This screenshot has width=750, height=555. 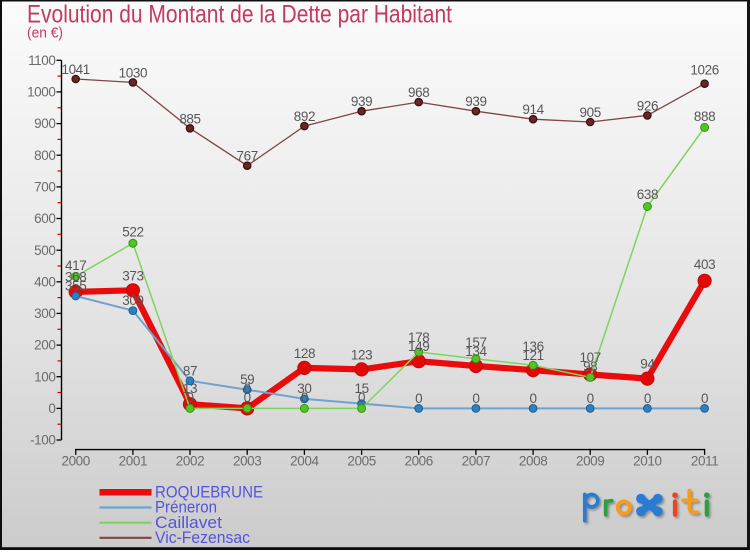 What do you see at coordinates (44, 187) in the screenshot?
I see `svg-text: 700` at bounding box center [44, 187].